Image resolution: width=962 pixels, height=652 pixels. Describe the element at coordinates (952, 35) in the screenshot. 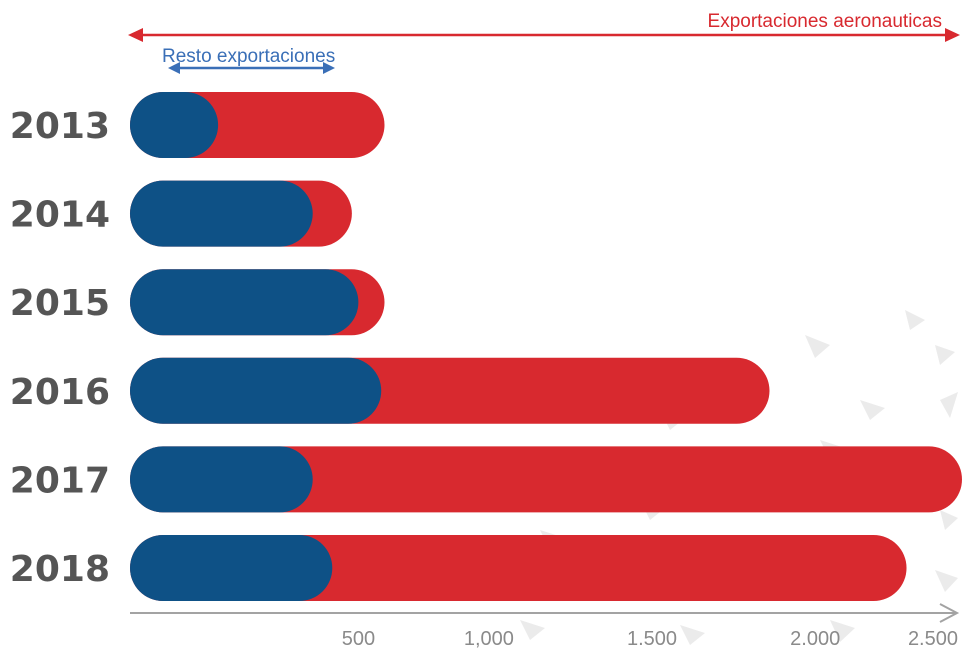

I see `aero-arrow-right-head` at that location.